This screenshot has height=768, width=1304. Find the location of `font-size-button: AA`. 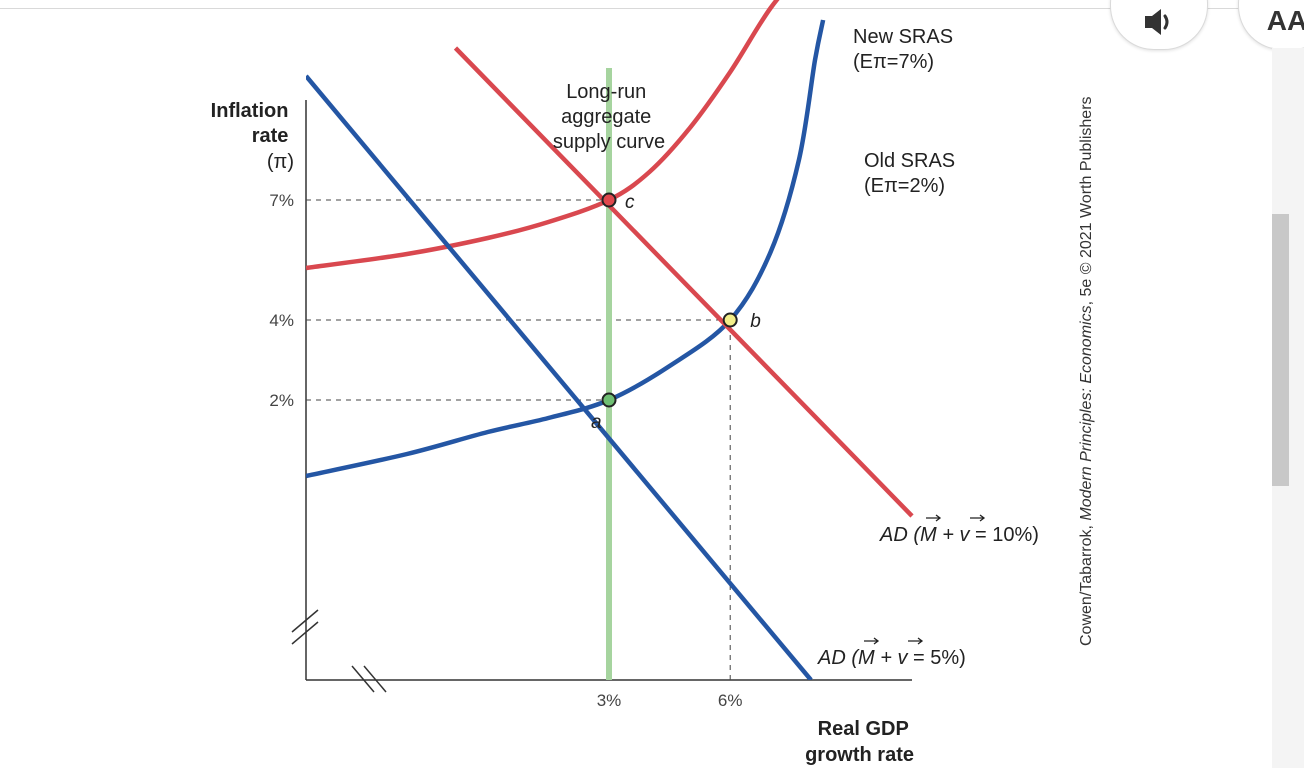

font-size-button: AA is located at coordinates (1271, 25).